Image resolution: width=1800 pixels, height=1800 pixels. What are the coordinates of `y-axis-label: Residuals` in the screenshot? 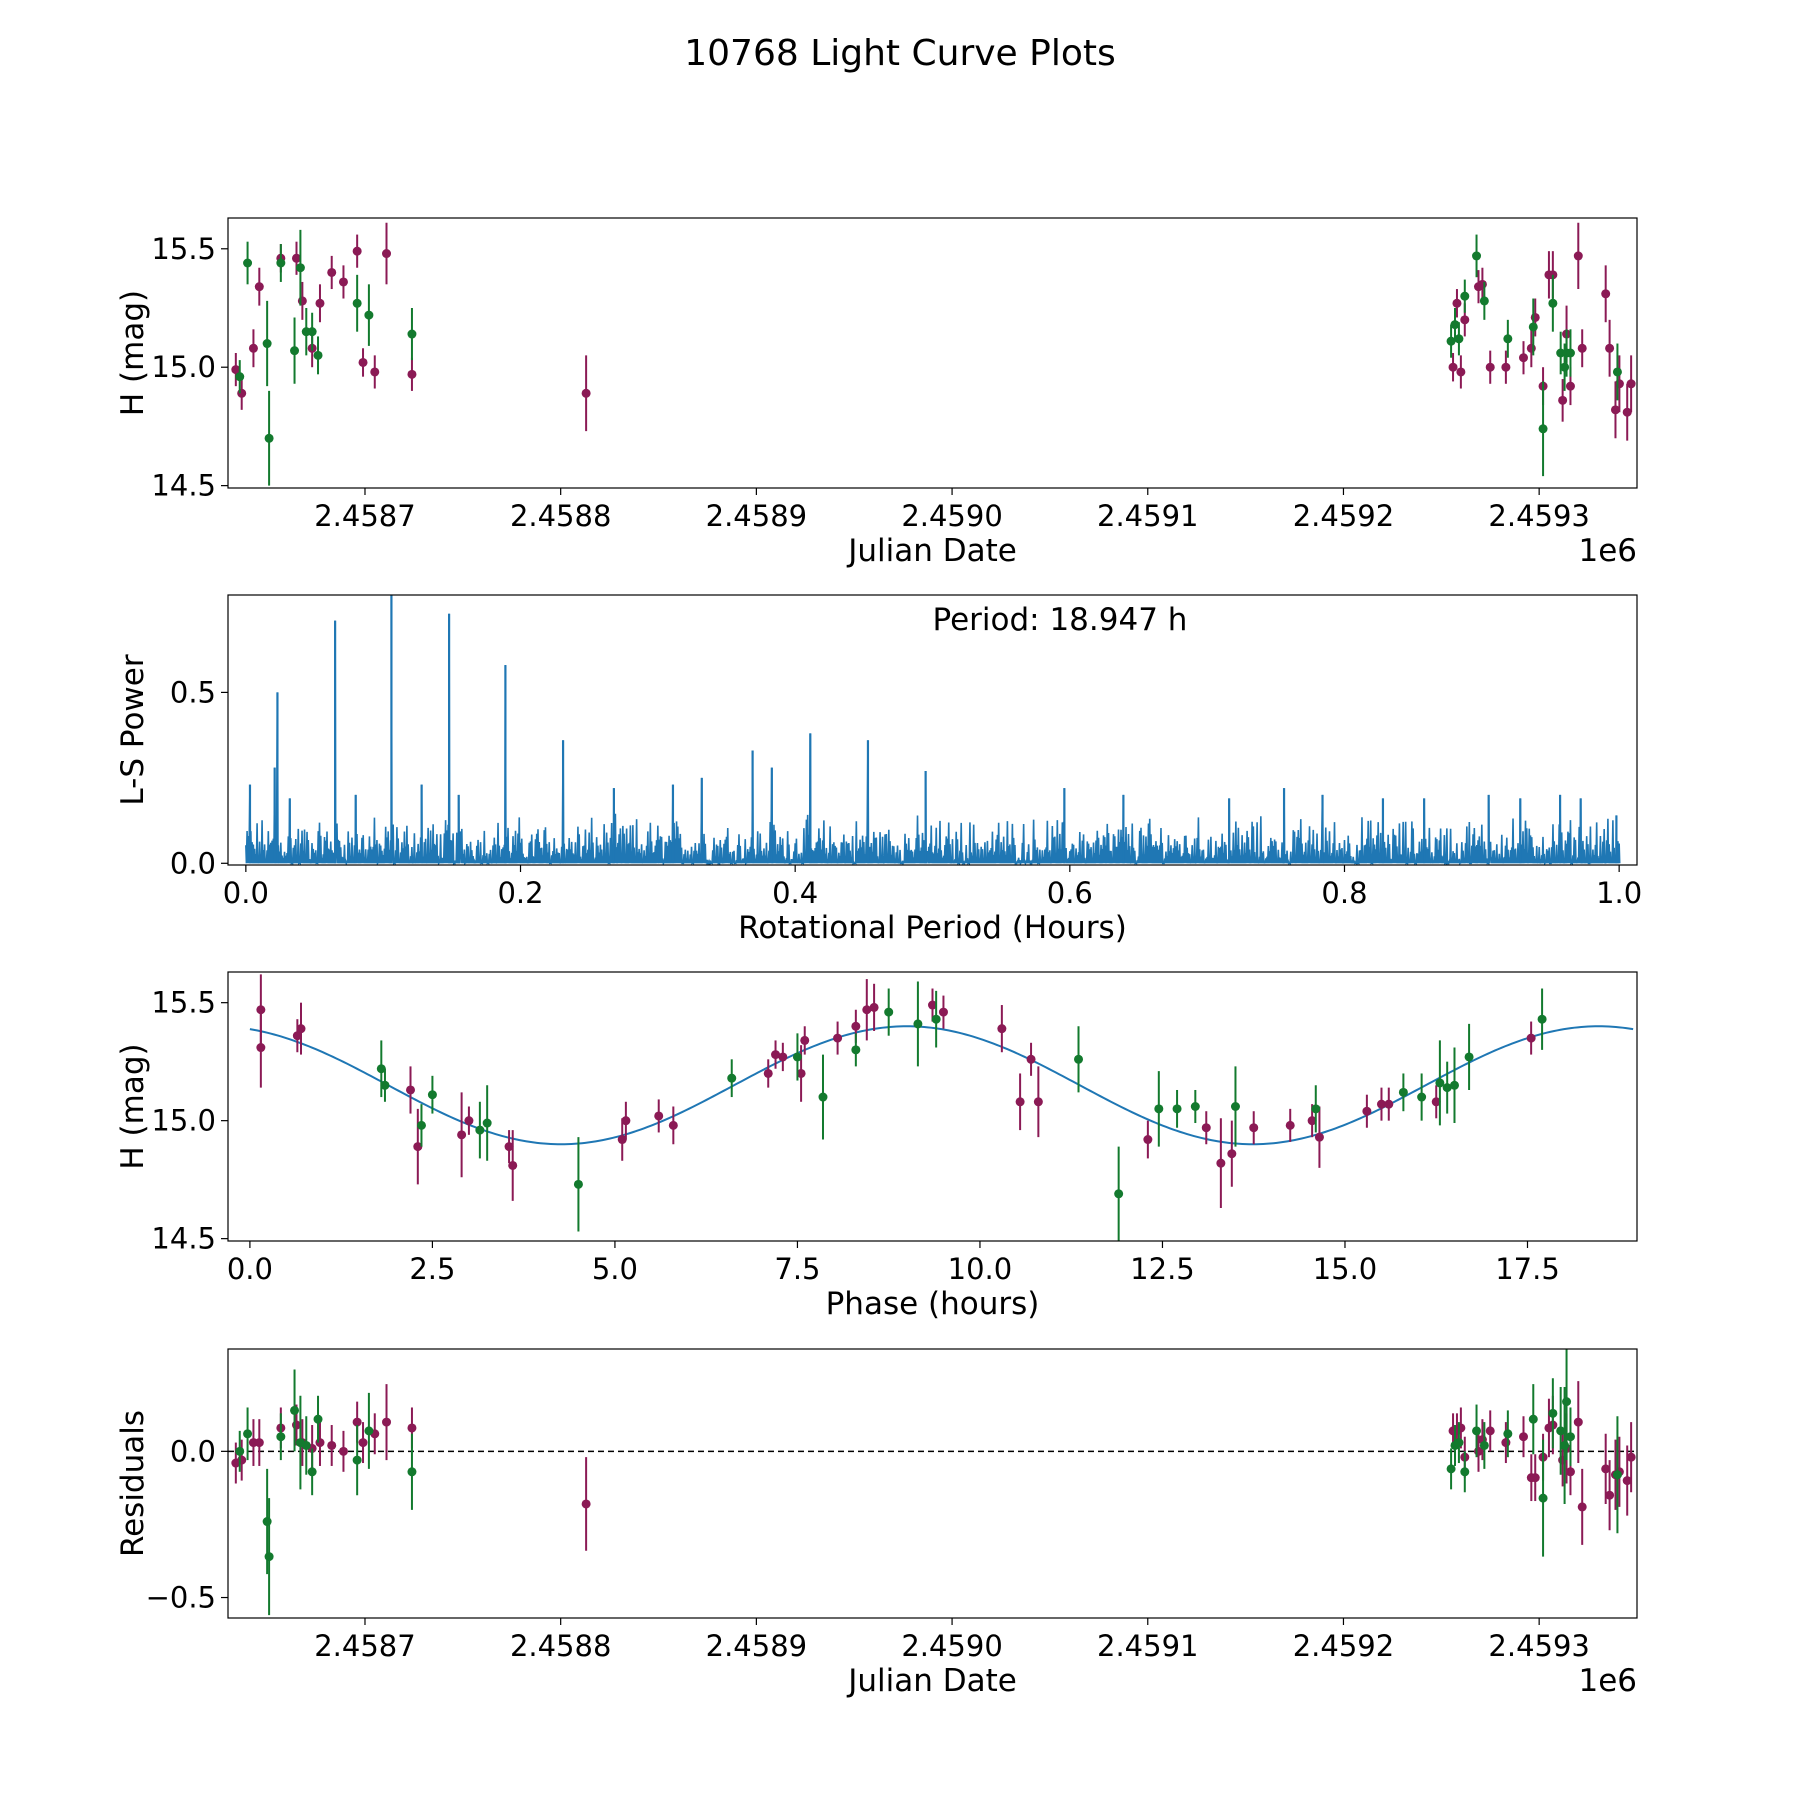 It's located at (133, 1483).